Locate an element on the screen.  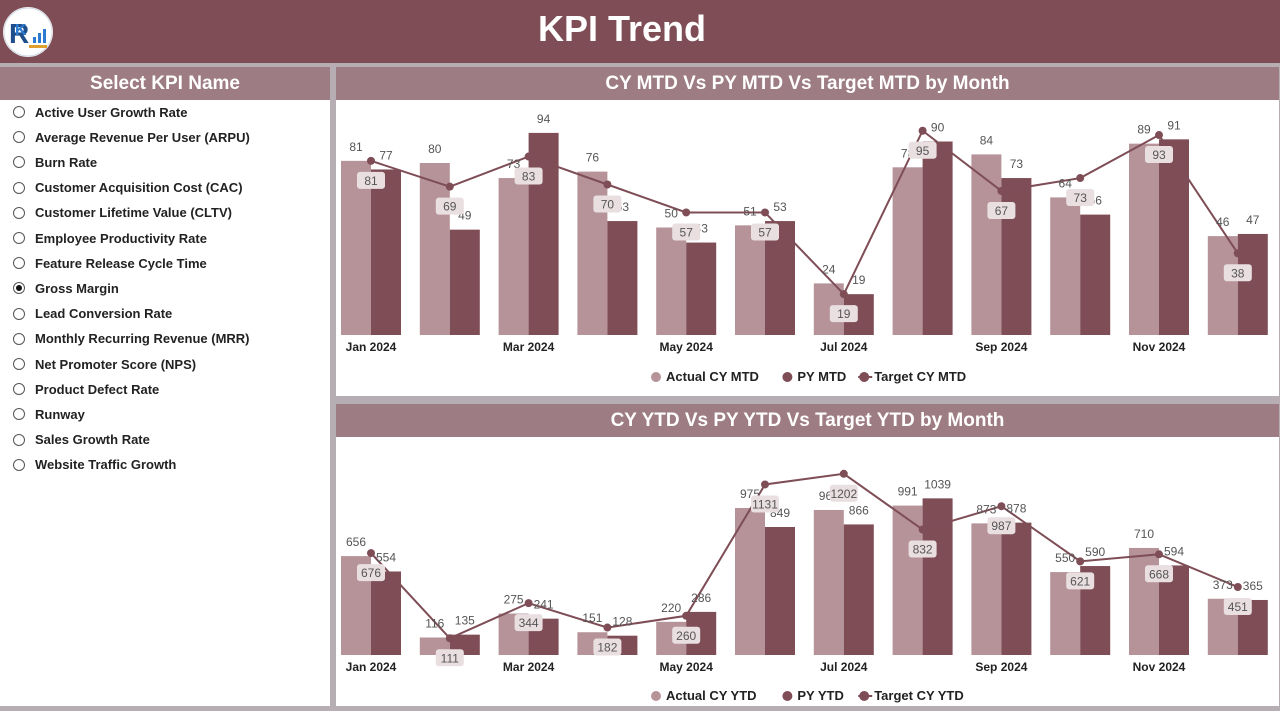
kpi-option: Monthly Recurring Revenue (MRR) is located at coordinates (131, 339).